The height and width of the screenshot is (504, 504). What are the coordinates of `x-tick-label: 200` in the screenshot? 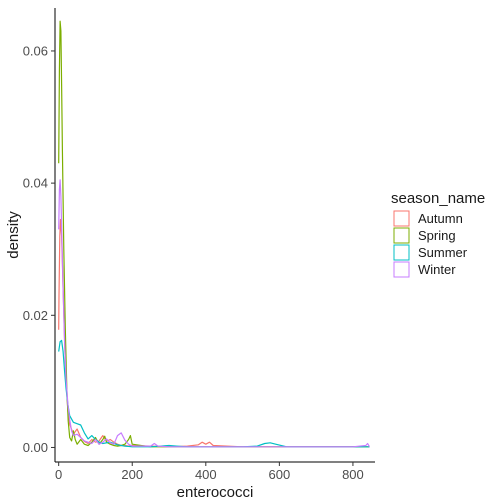 It's located at (132, 474).